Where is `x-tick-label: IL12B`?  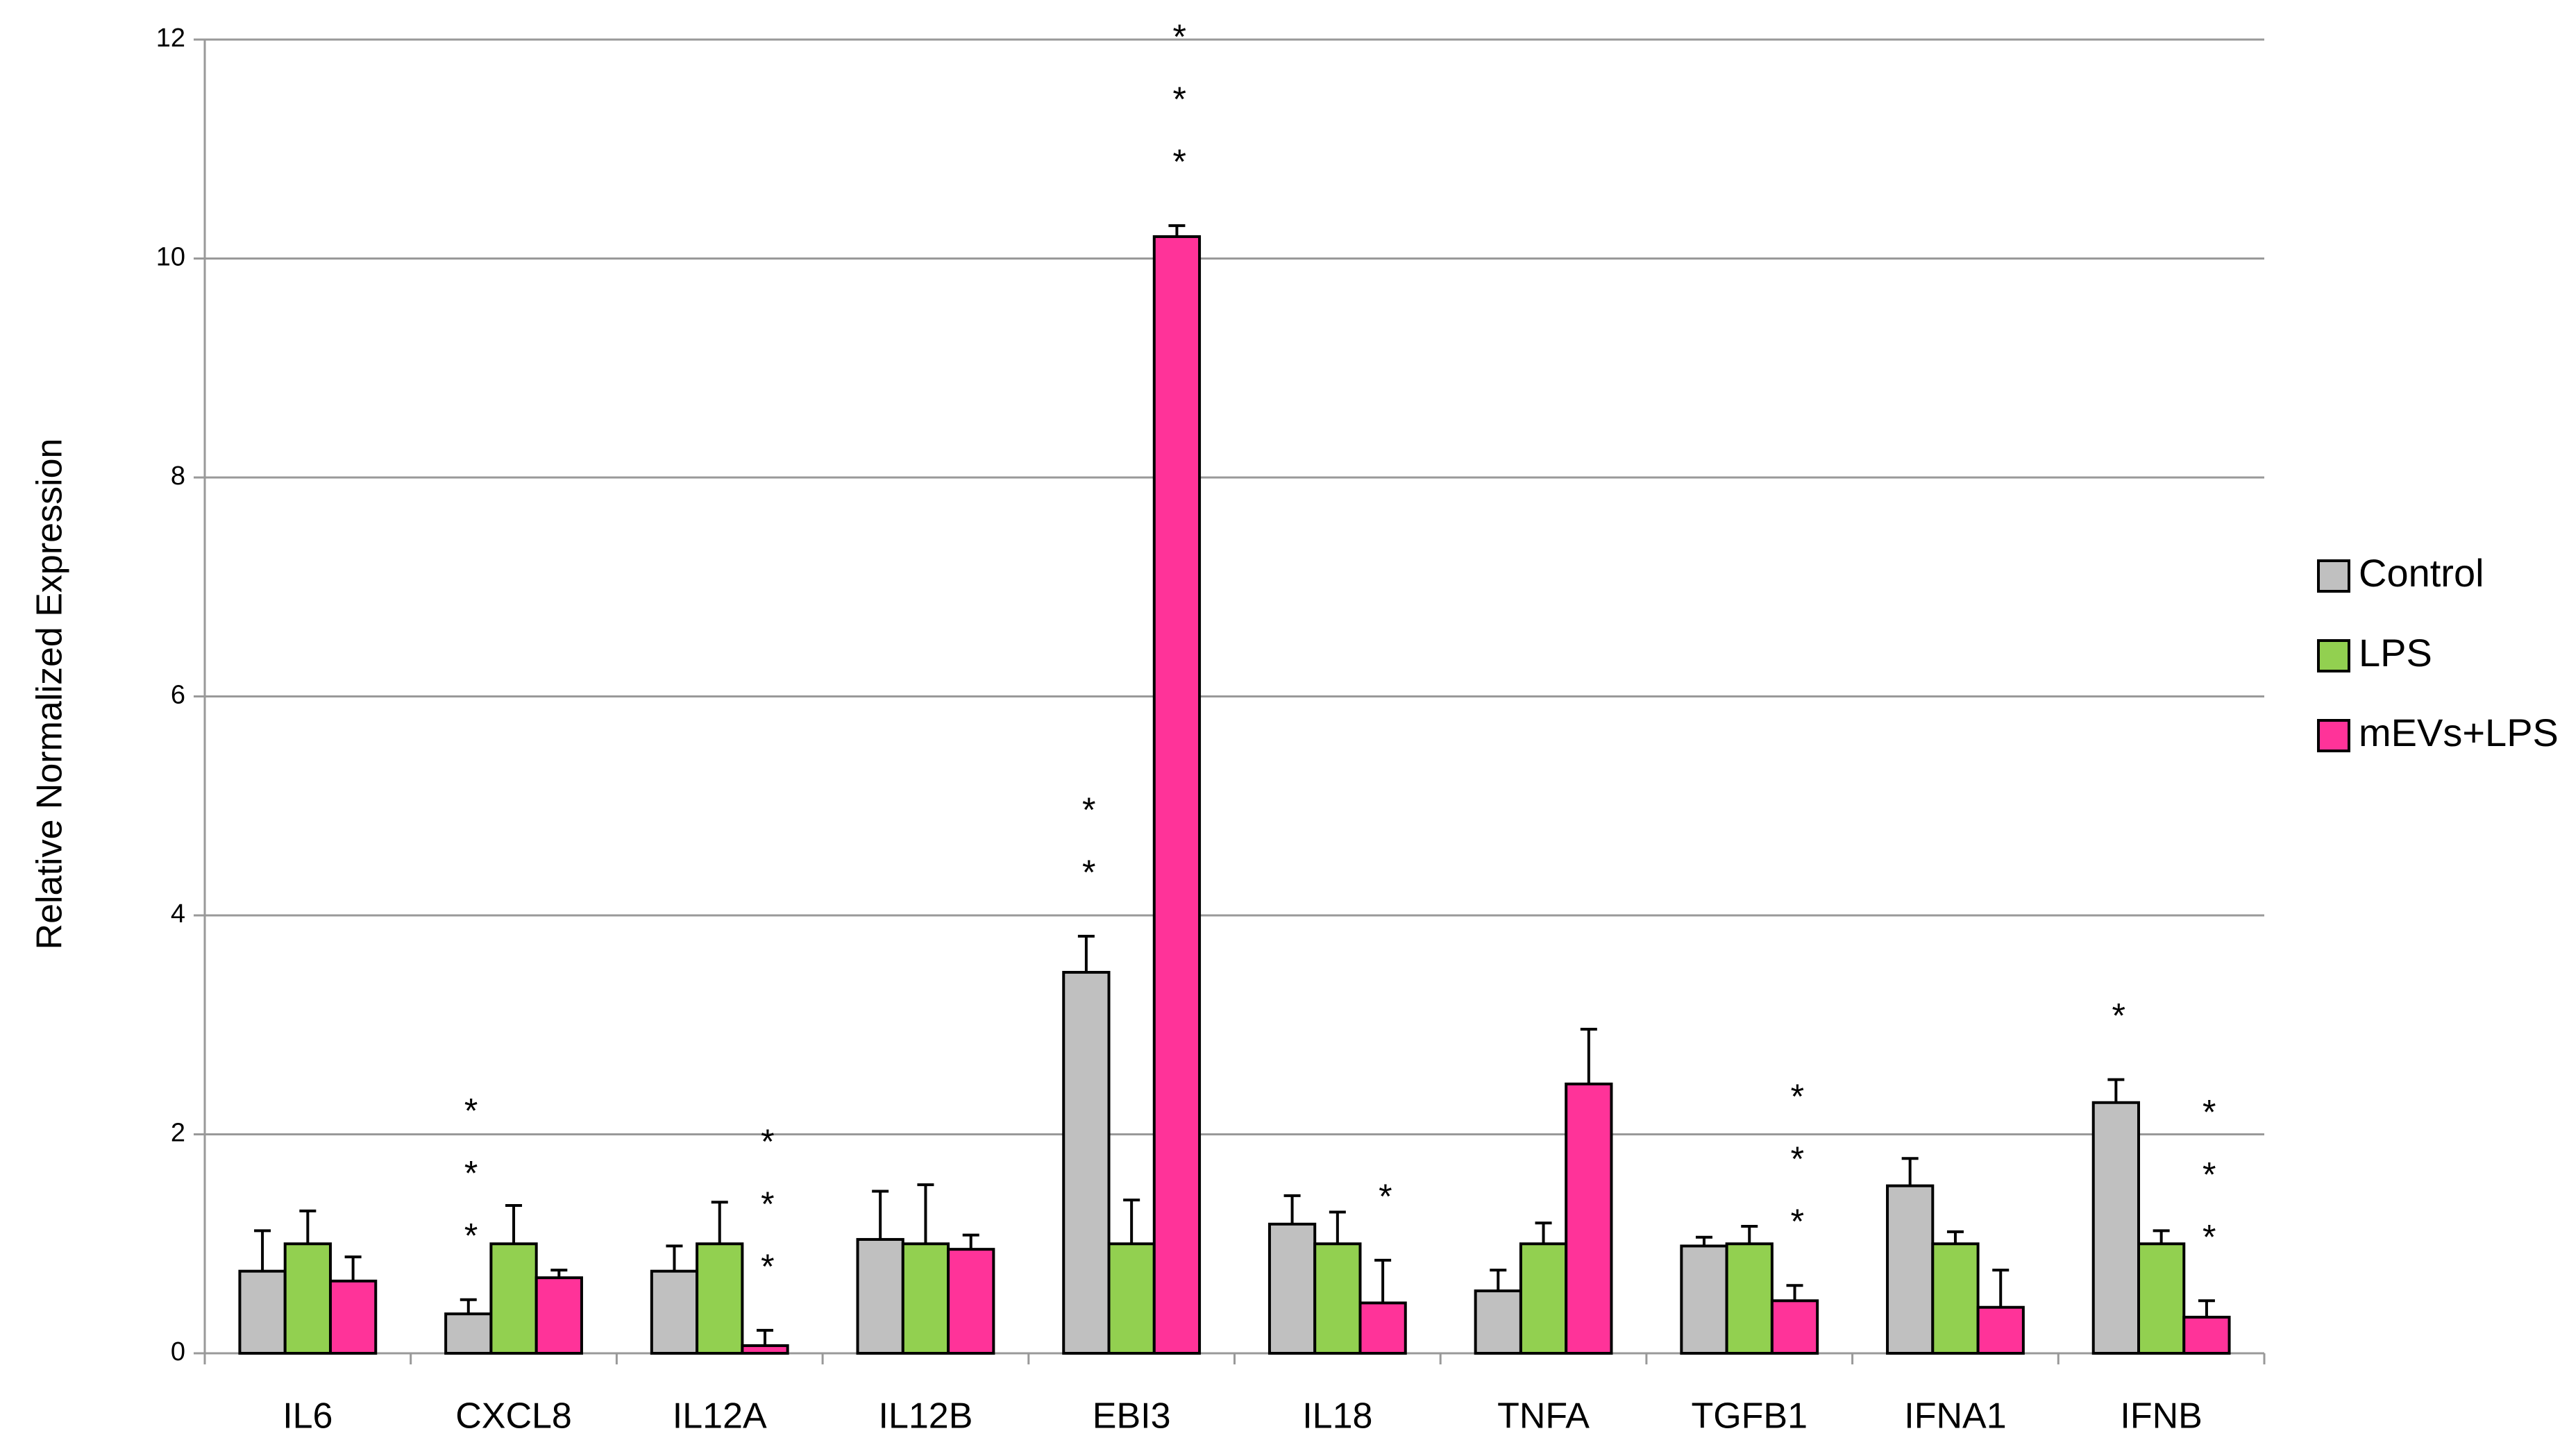 x-tick-label: IL12B is located at coordinates (926, 1416).